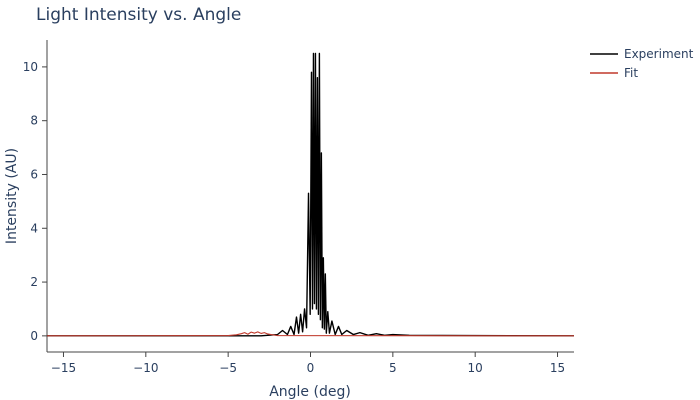 Image resolution: width=700 pixels, height=400 pixels. Describe the element at coordinates (138, 15) in the screenshot. I see `chart-title: Light Intensity vs. Angle` at that location.